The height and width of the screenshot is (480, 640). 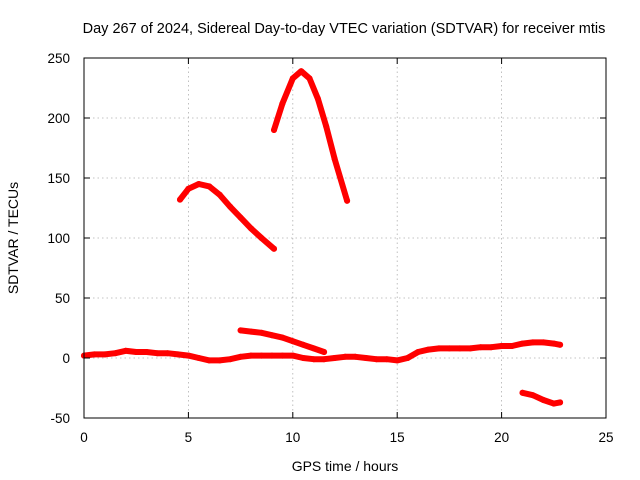 What do you see at coordinates (189, 437) in the screenshot?
I see `x-tick-label: 5` at bounding box center [189, 437].